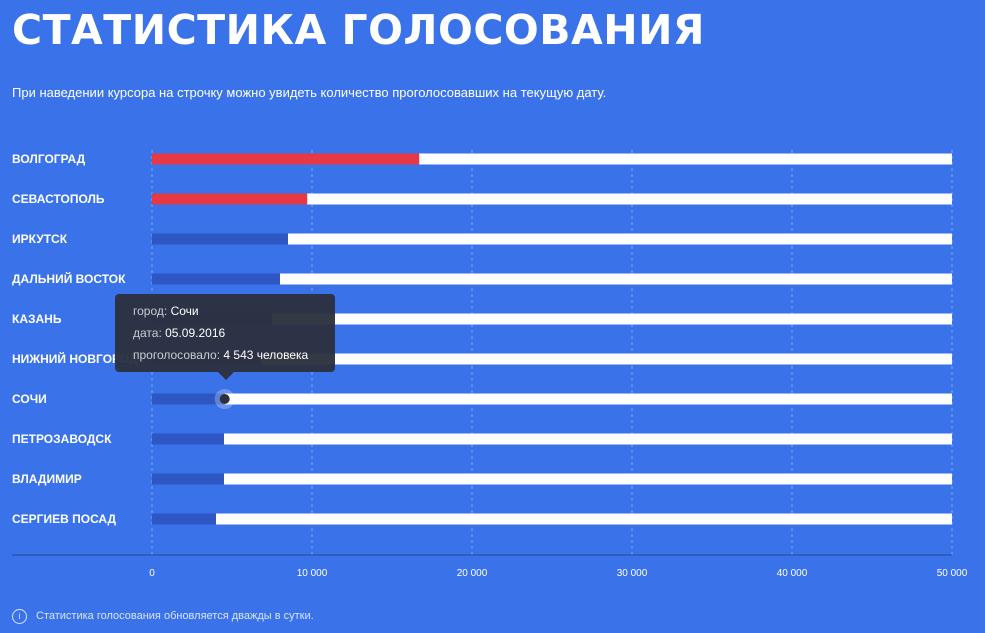 The image size is (985, 633). I want to click on tooltip-date-key: дата:, so click(147, 333).